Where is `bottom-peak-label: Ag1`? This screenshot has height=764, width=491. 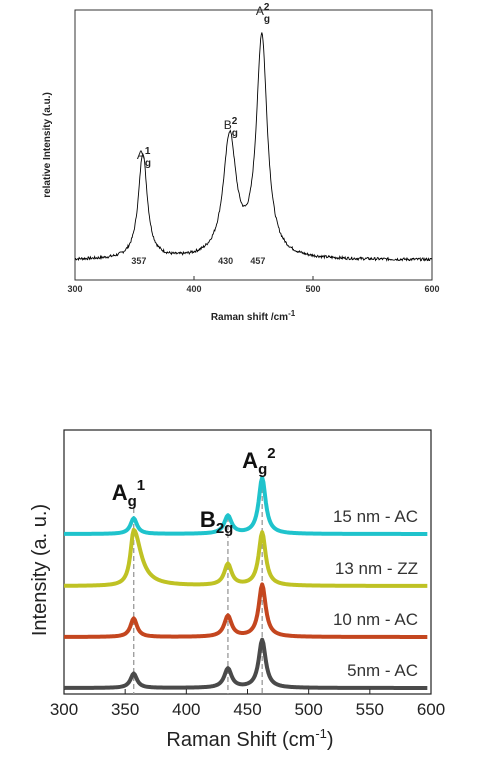 bottom-peak-label: Ag1 is located at coordinates (128, 493).